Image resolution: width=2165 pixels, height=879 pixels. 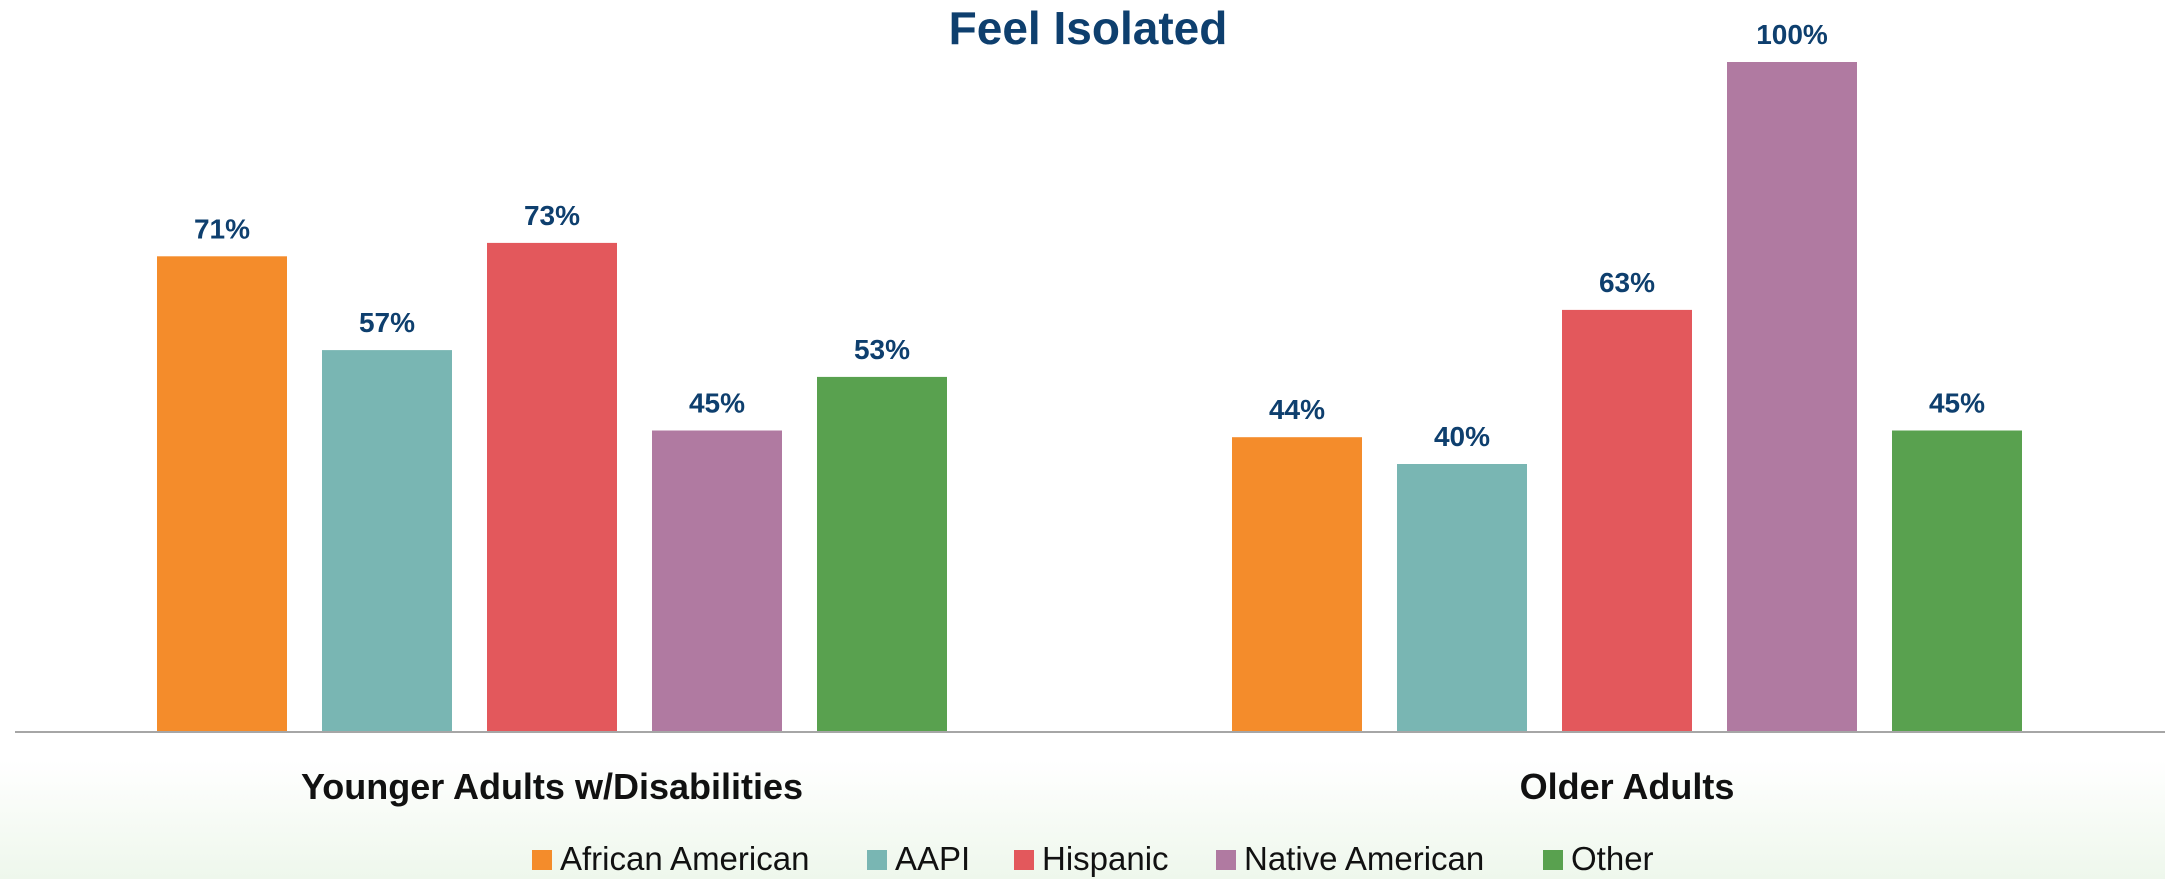 I want to click on data-label-native-american-1: 100%, so click(x=1792, y=34).